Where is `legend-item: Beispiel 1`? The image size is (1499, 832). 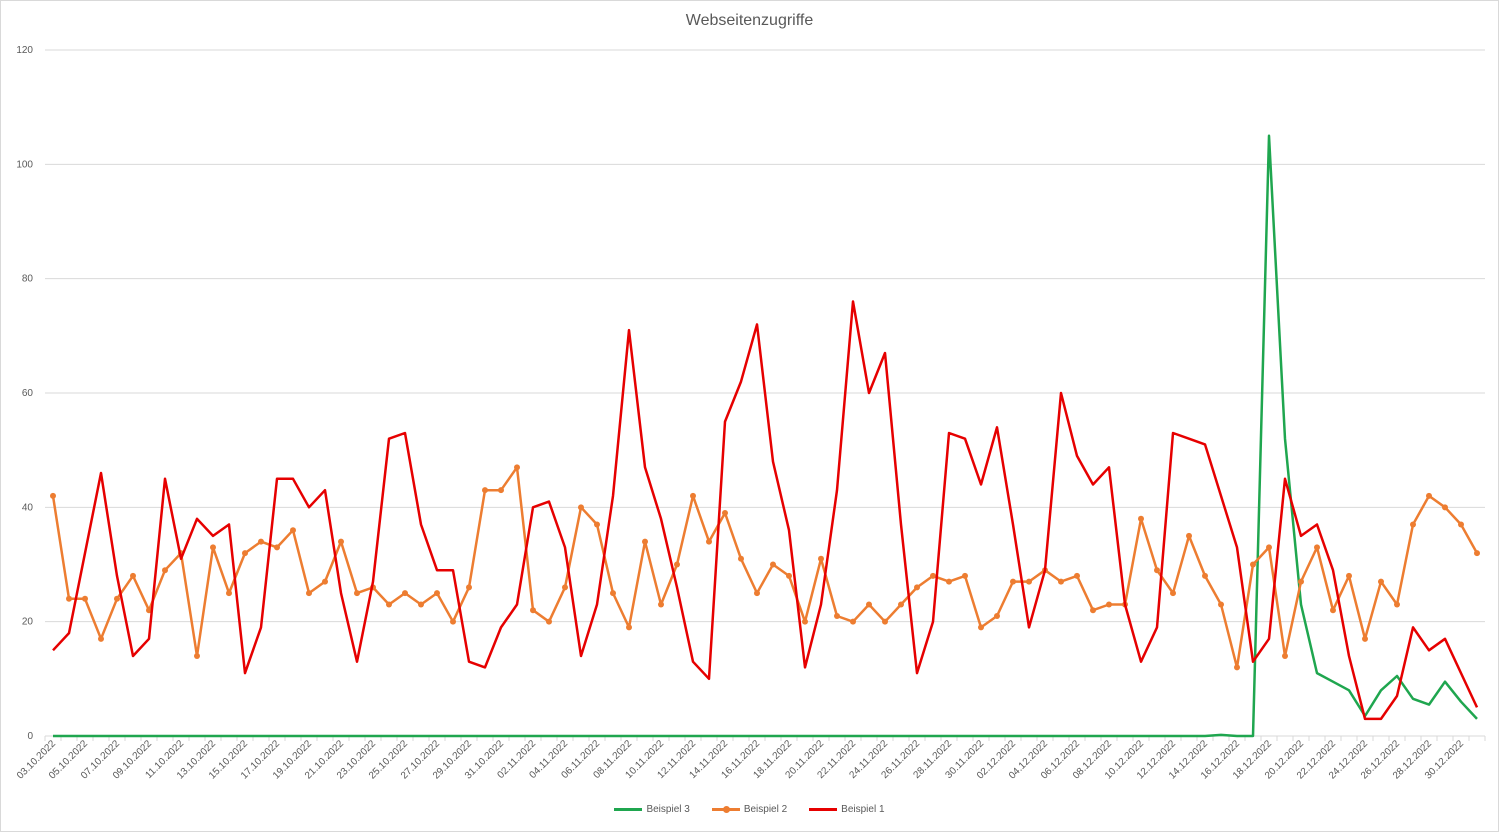
legend-item: Beispiel 1 is located at coordinates (847, 809).